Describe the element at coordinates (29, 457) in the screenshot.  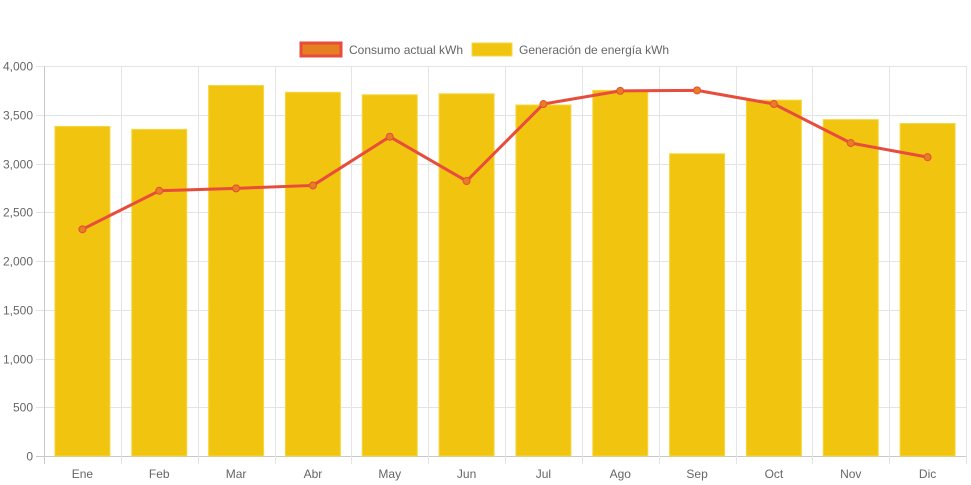
I see `y-tick-label: 0` at that location.